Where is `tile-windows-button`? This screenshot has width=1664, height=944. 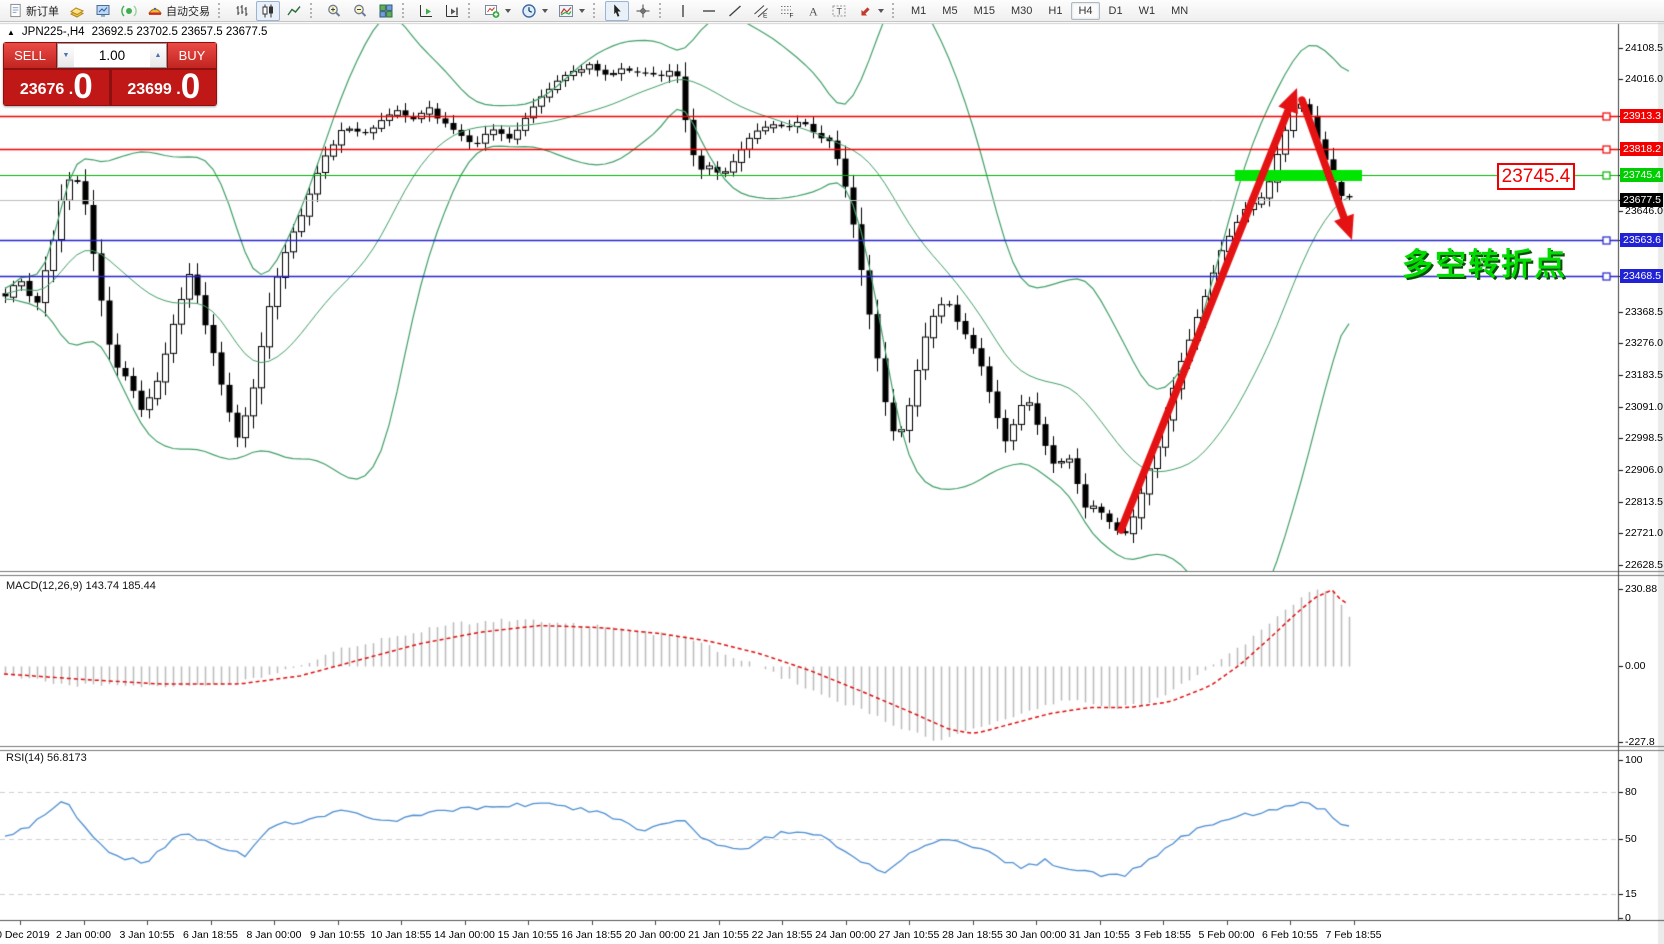
tile-windows-button is located at coordinates (386, 11).